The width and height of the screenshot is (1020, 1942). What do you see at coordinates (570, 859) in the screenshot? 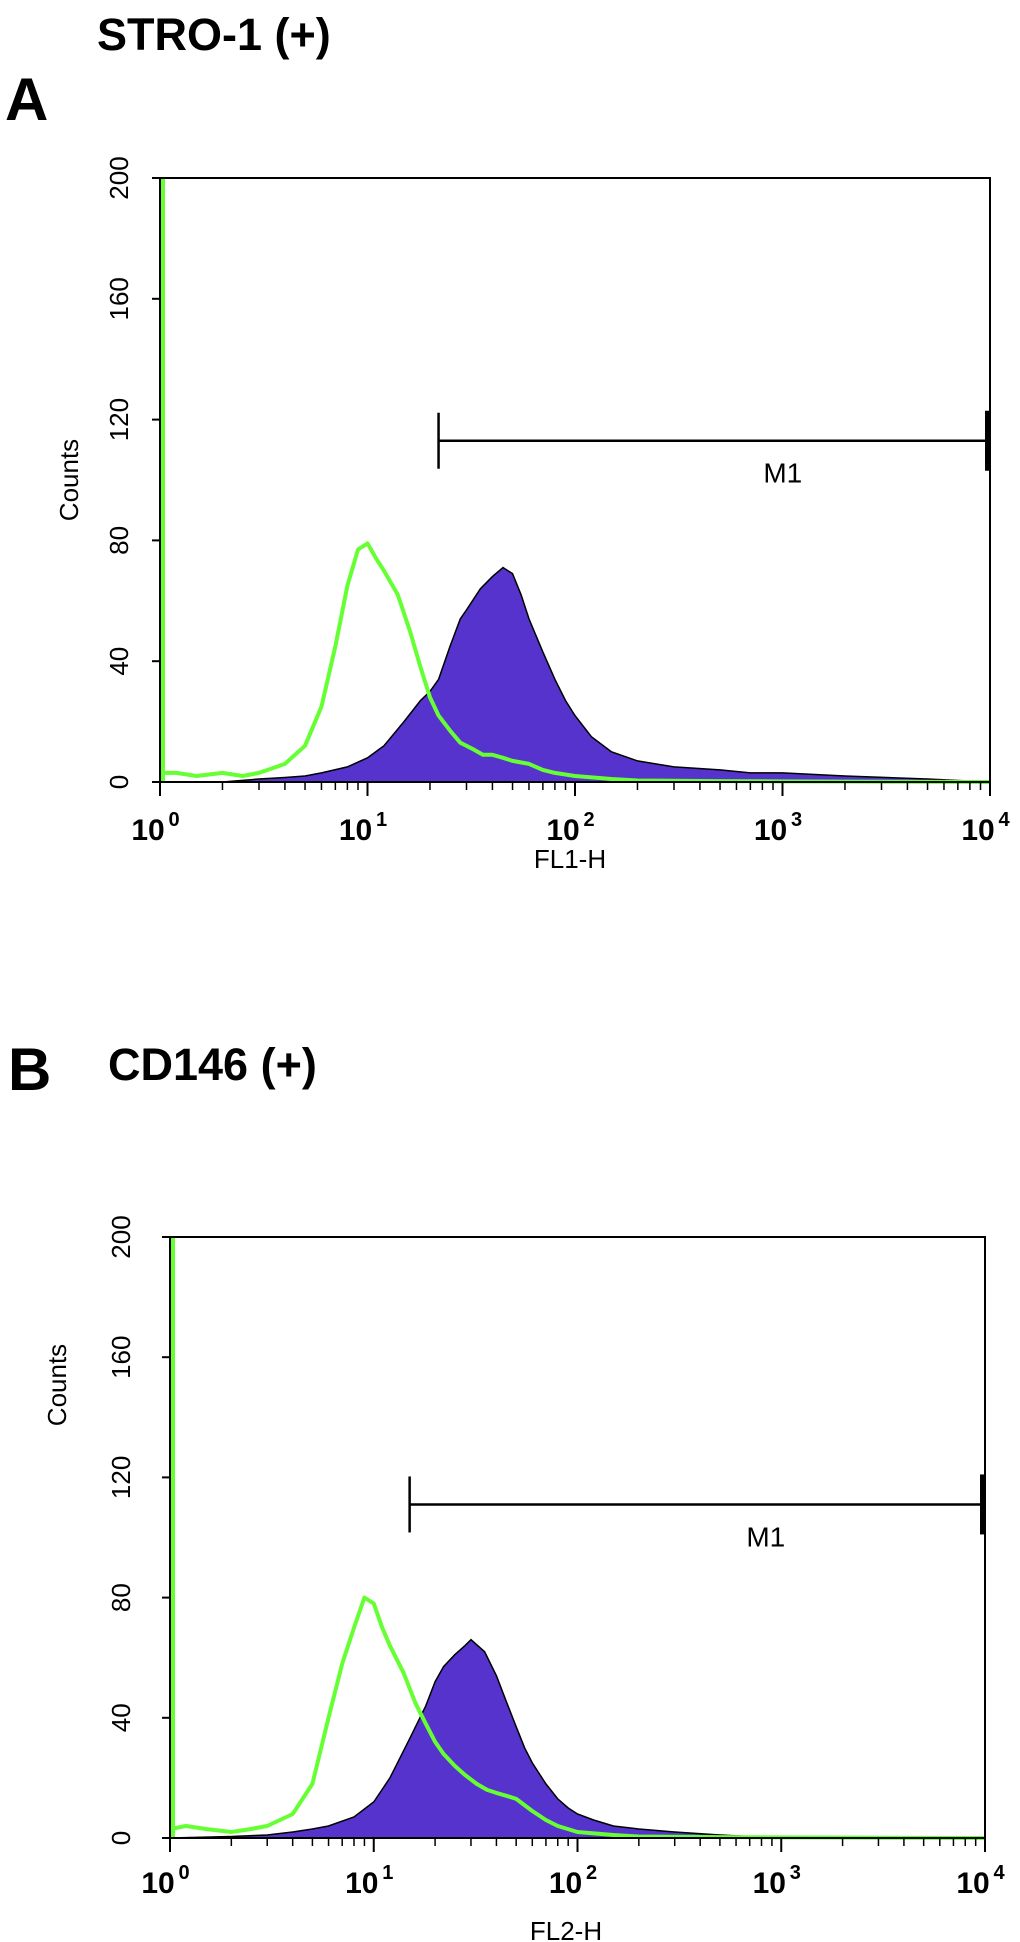
I see `x-axis-label: FL1-H` at bounding box center [570, 859].